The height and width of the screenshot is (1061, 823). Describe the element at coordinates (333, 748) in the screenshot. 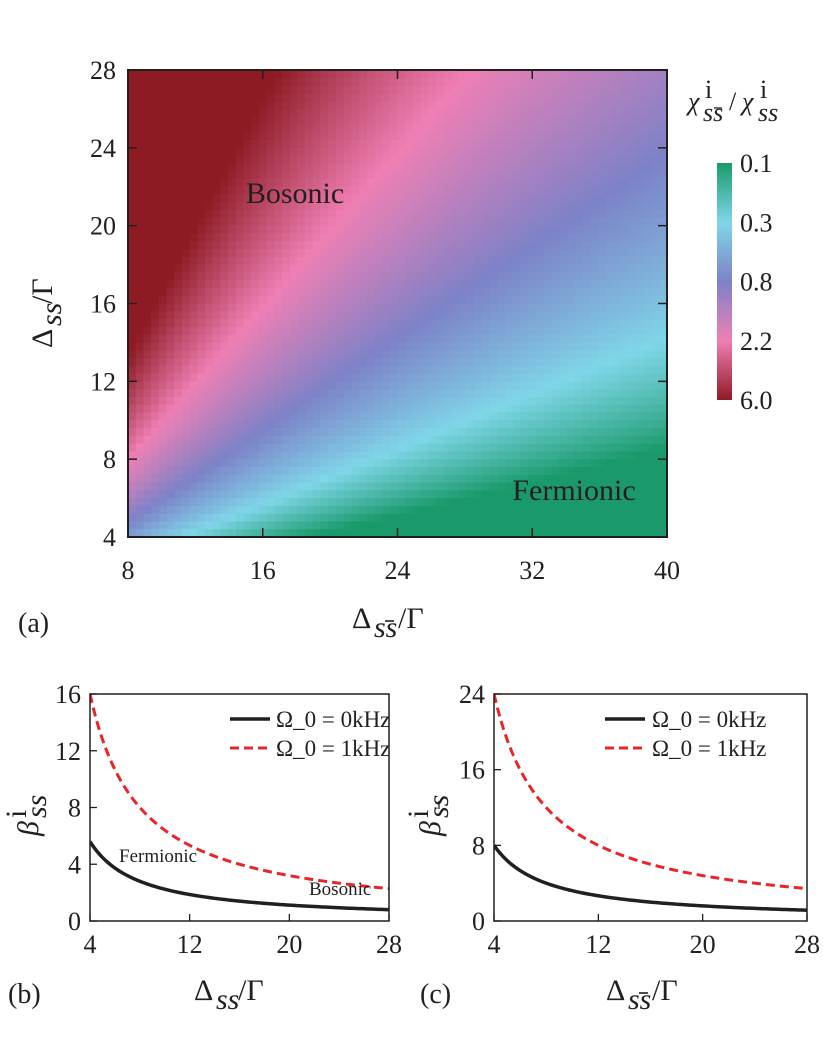

I see `legend-b-entry-1: Ω_0 = 1kHz` at that location.